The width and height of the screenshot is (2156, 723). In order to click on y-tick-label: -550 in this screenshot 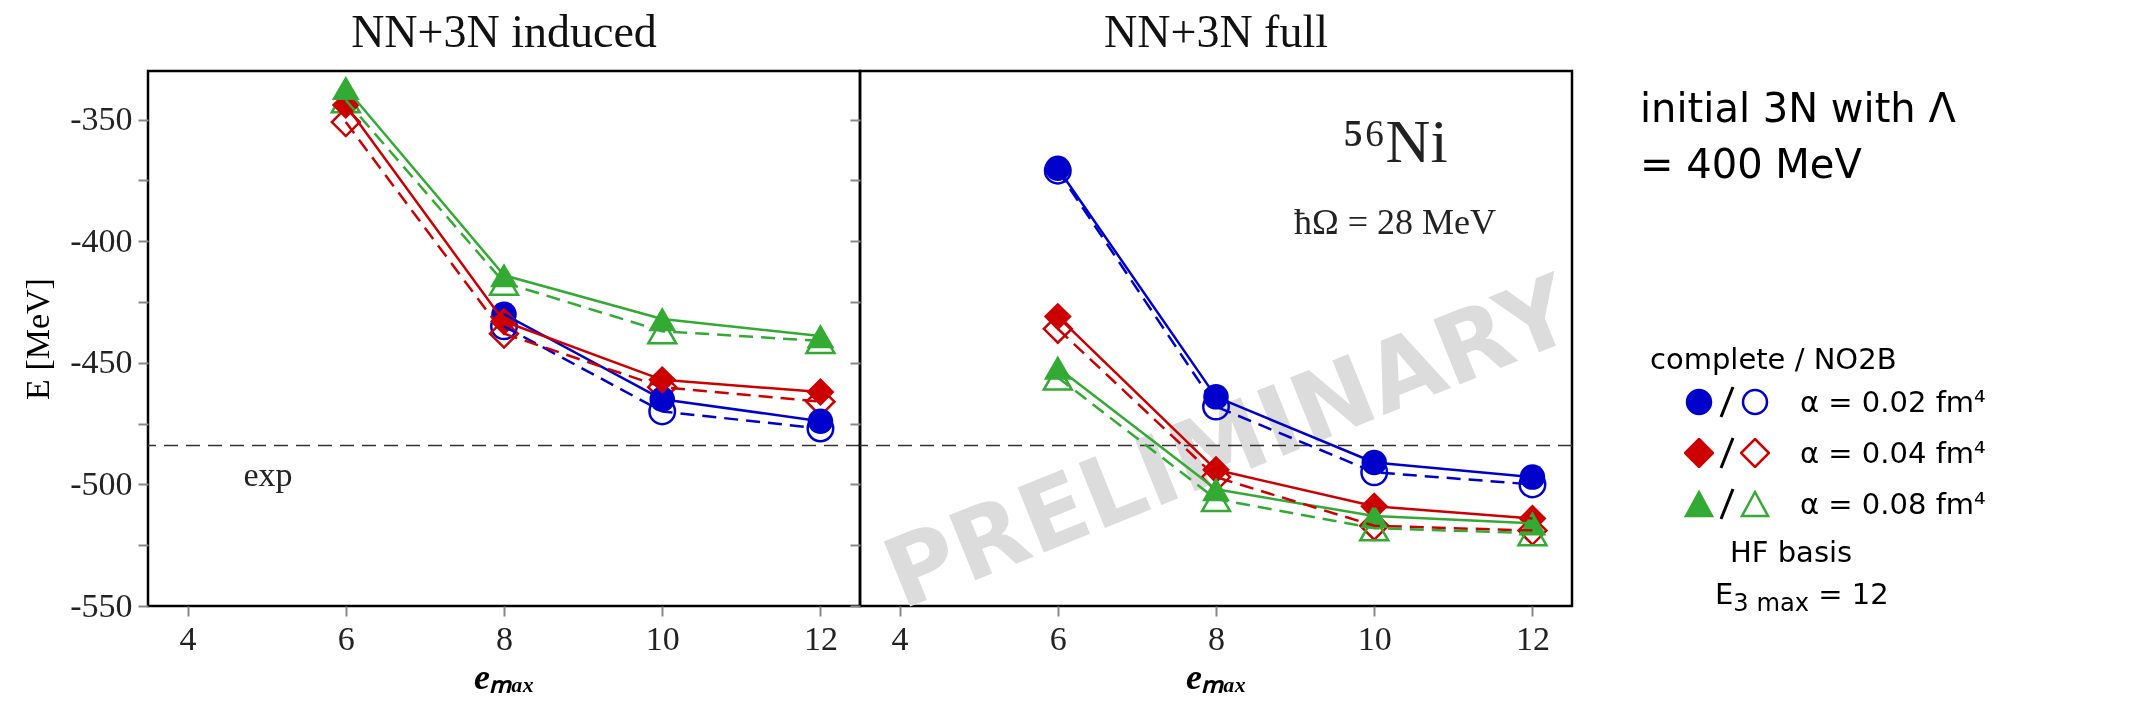, I will do `click(101, 605)`.